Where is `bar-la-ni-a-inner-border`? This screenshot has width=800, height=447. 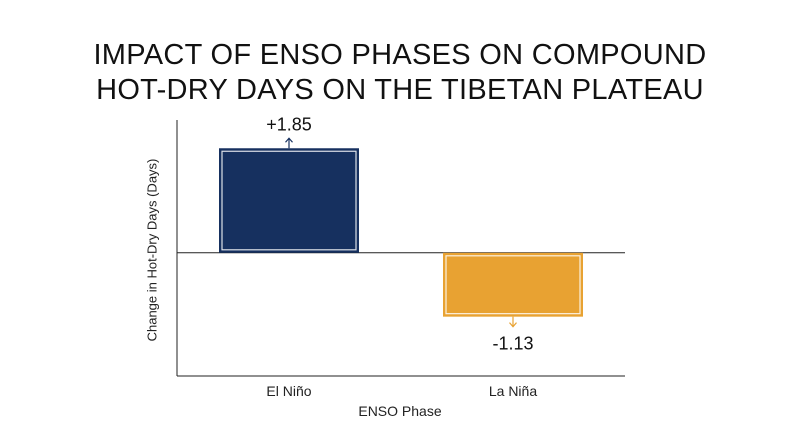 bar-la-ni-a-inner-border is located at coordinates (513, 285).